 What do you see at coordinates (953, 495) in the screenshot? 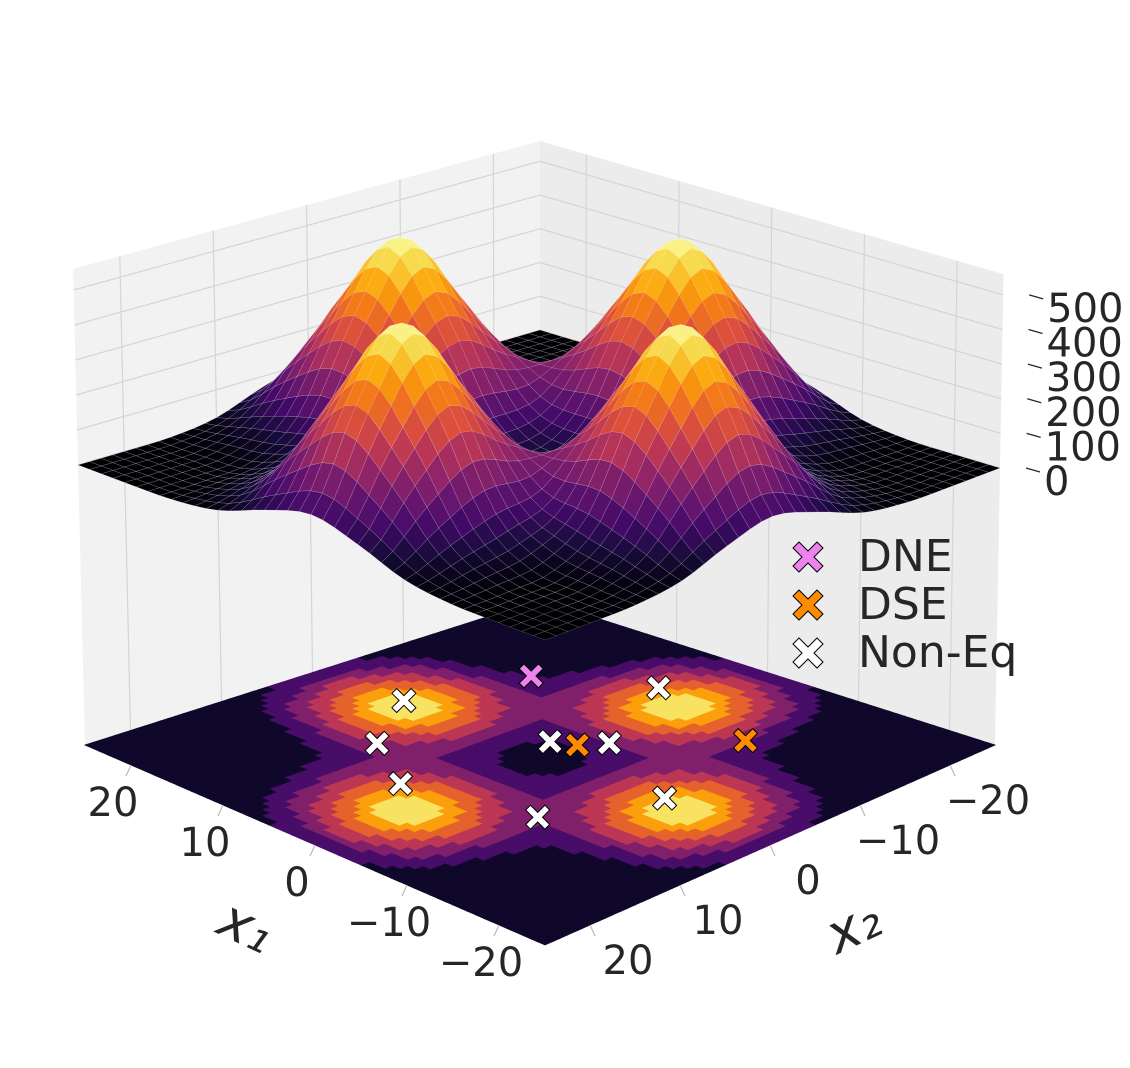
I see `x-grid-line` at bounding box center [953, 495].